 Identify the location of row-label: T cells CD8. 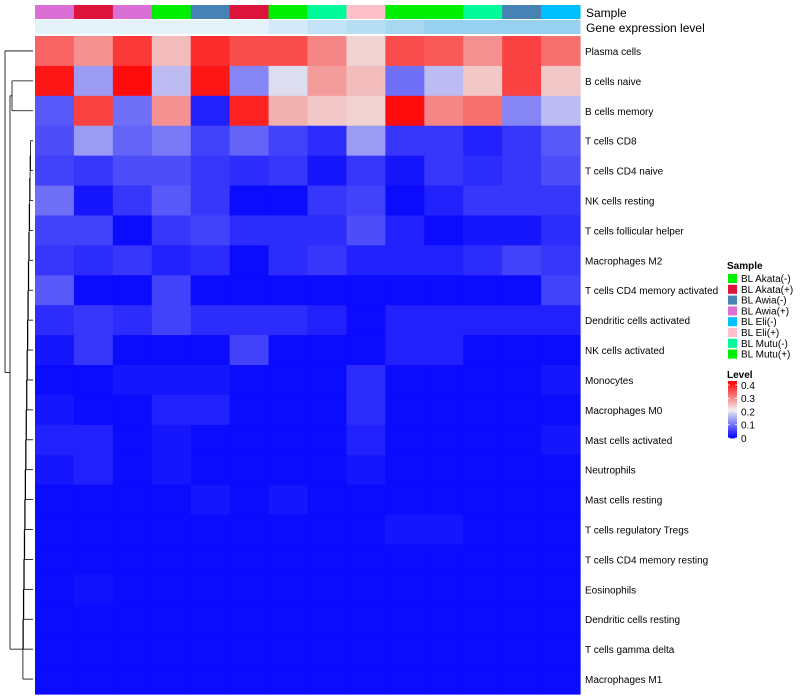
(611, 142).